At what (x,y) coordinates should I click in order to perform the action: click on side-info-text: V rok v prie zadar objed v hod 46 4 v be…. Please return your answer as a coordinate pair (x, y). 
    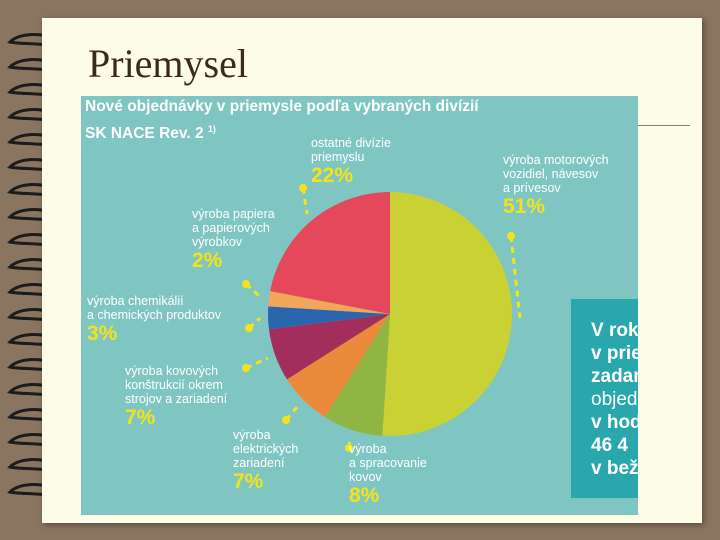
    Looking at the image, I should click on (614, 399).